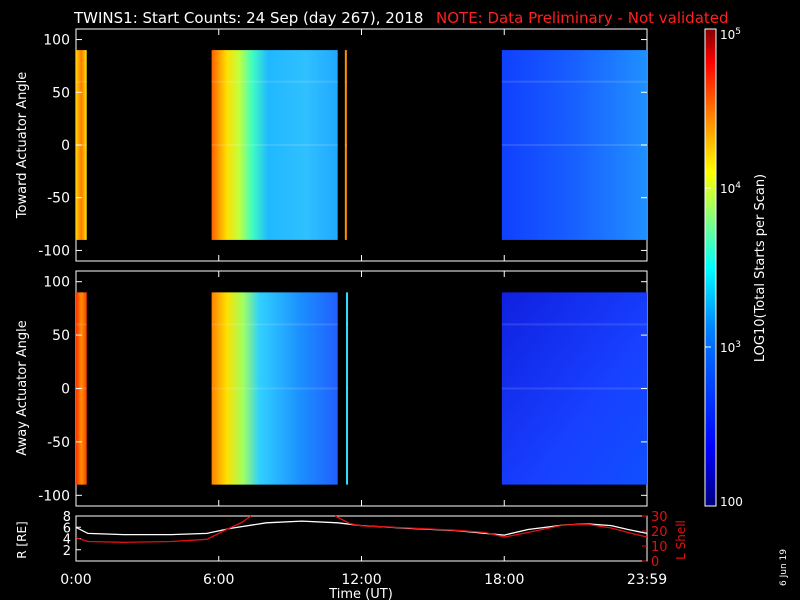  I want to click on l-tick-label: 0, so click(655, 562).